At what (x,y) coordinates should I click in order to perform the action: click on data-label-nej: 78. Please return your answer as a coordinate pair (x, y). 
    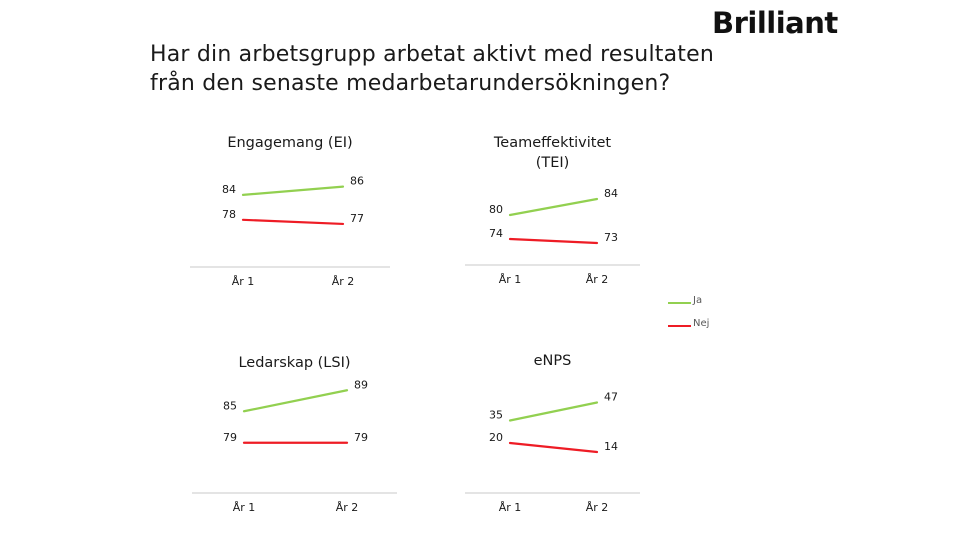
    Looking at the image, I should click on (229, 214).